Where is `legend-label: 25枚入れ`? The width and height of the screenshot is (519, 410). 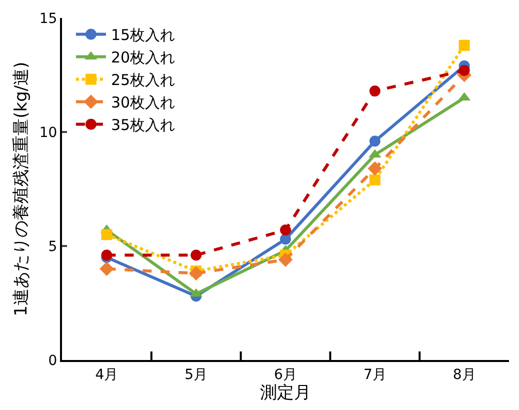
legend-label: 25枚入れ is located at coordinates (143, 80).